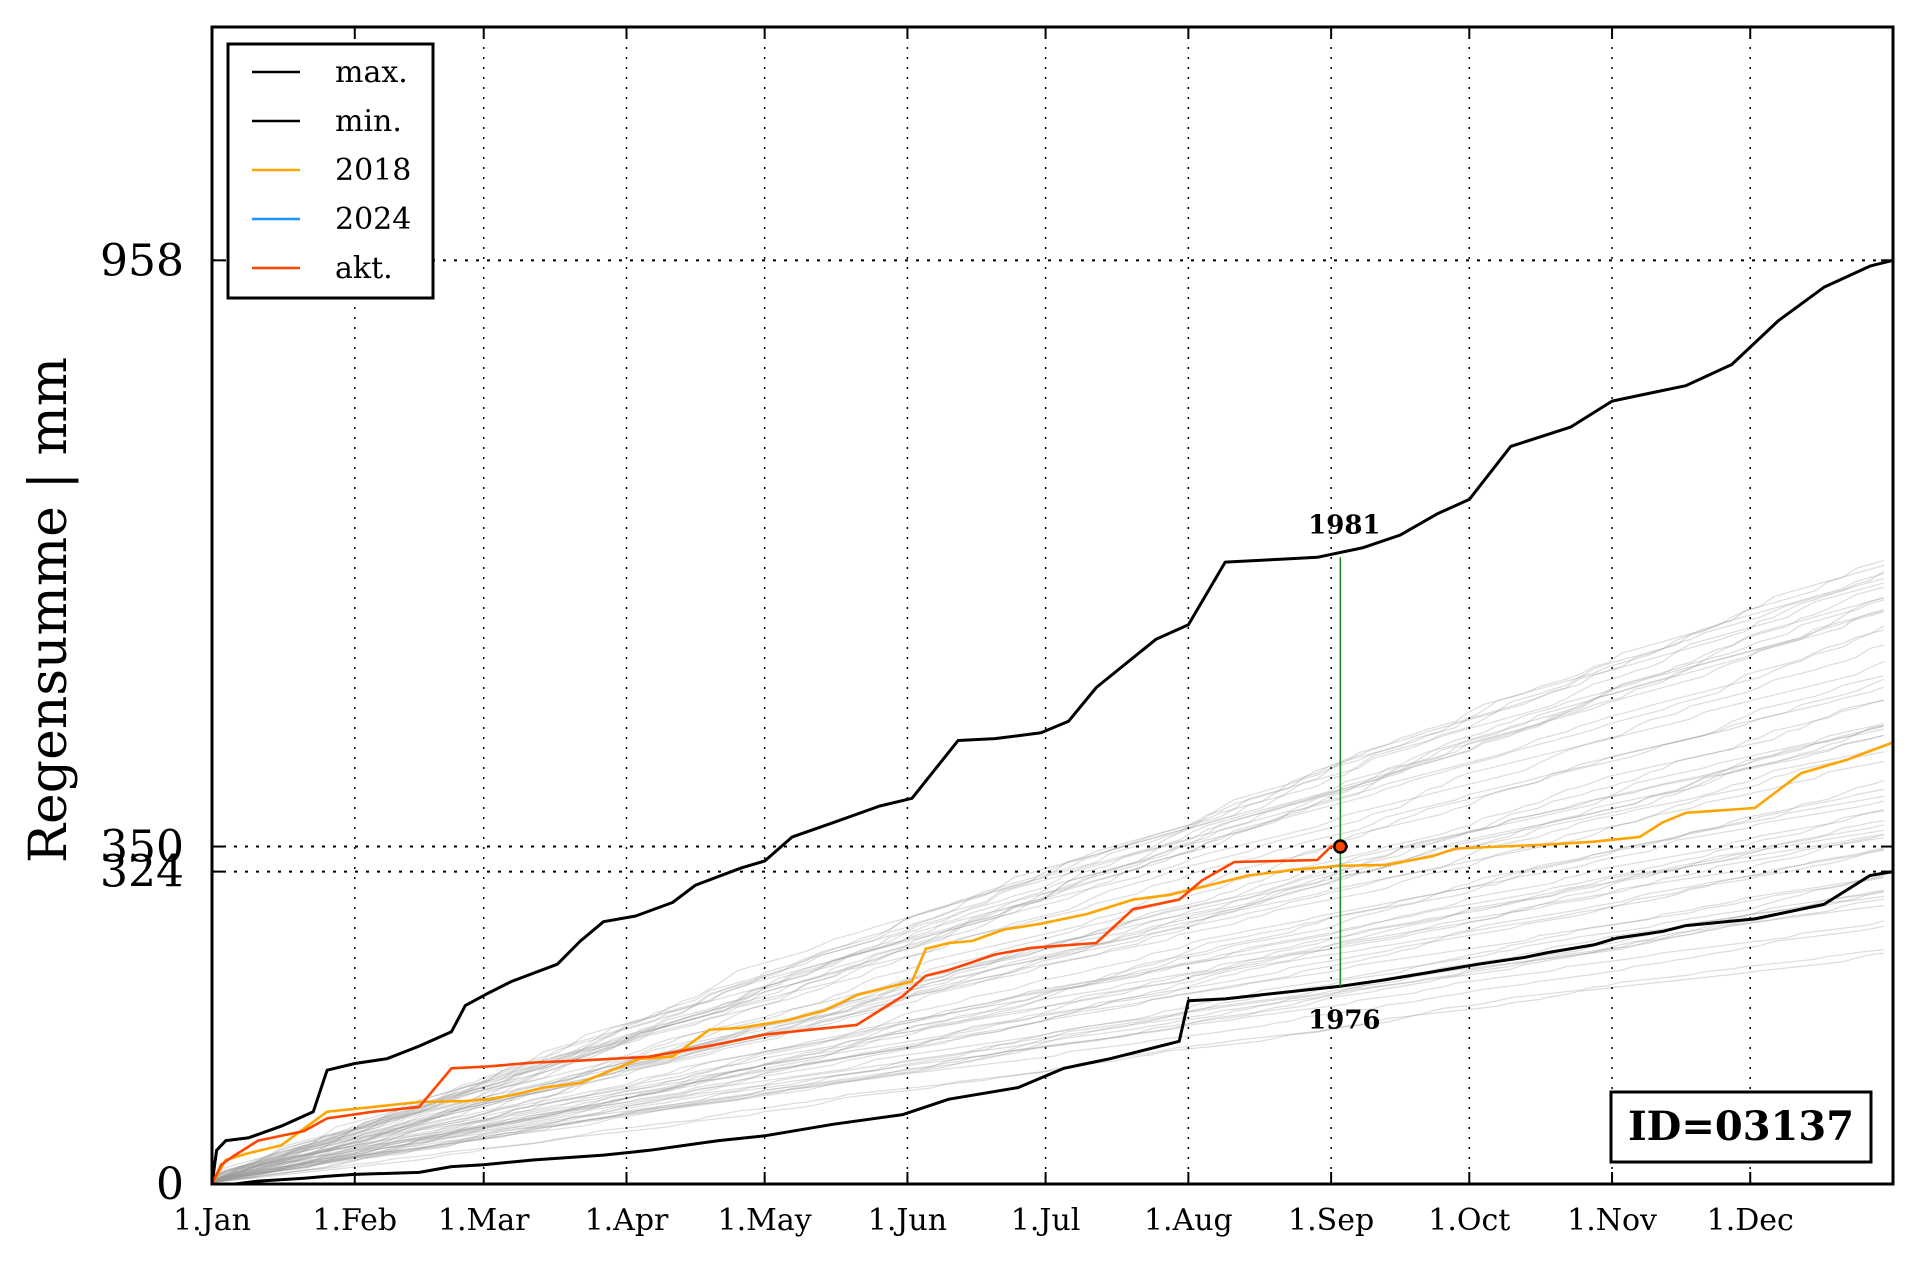  What do you see at coordinates (1046, 1220) in the screenshot?
I see `x-tick-label: 1.Jul` at bounding box center [1046, 1220].